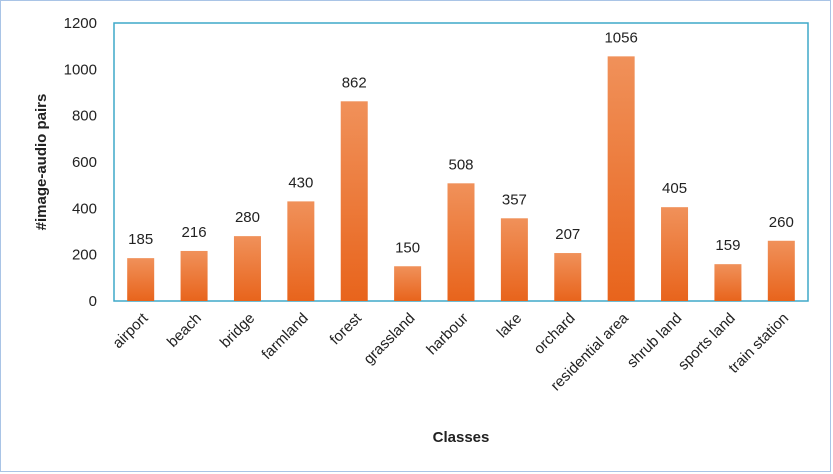  I want to click on x-tick-label: bridge, so click(238, 331).